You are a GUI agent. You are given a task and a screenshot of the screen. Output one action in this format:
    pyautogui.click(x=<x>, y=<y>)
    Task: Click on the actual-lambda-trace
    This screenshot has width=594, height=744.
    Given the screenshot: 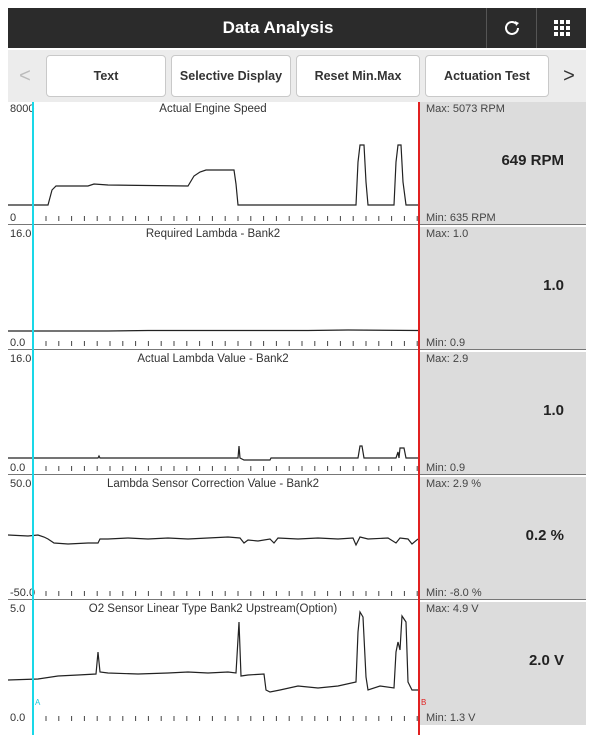 What is the action you would take?
    pyautogui.click(x=213, y=458)
    